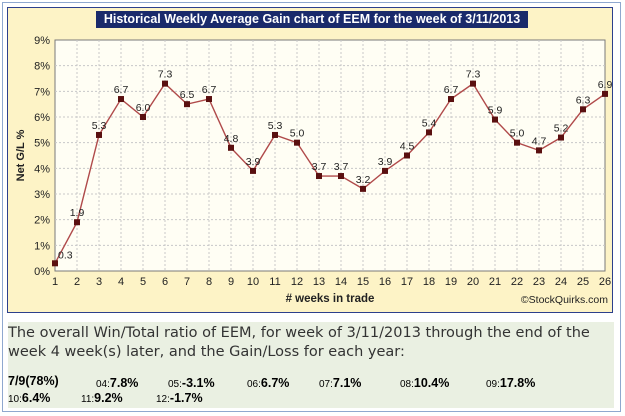  I want to click on y-tick-label: 4%, so click(42, 169).